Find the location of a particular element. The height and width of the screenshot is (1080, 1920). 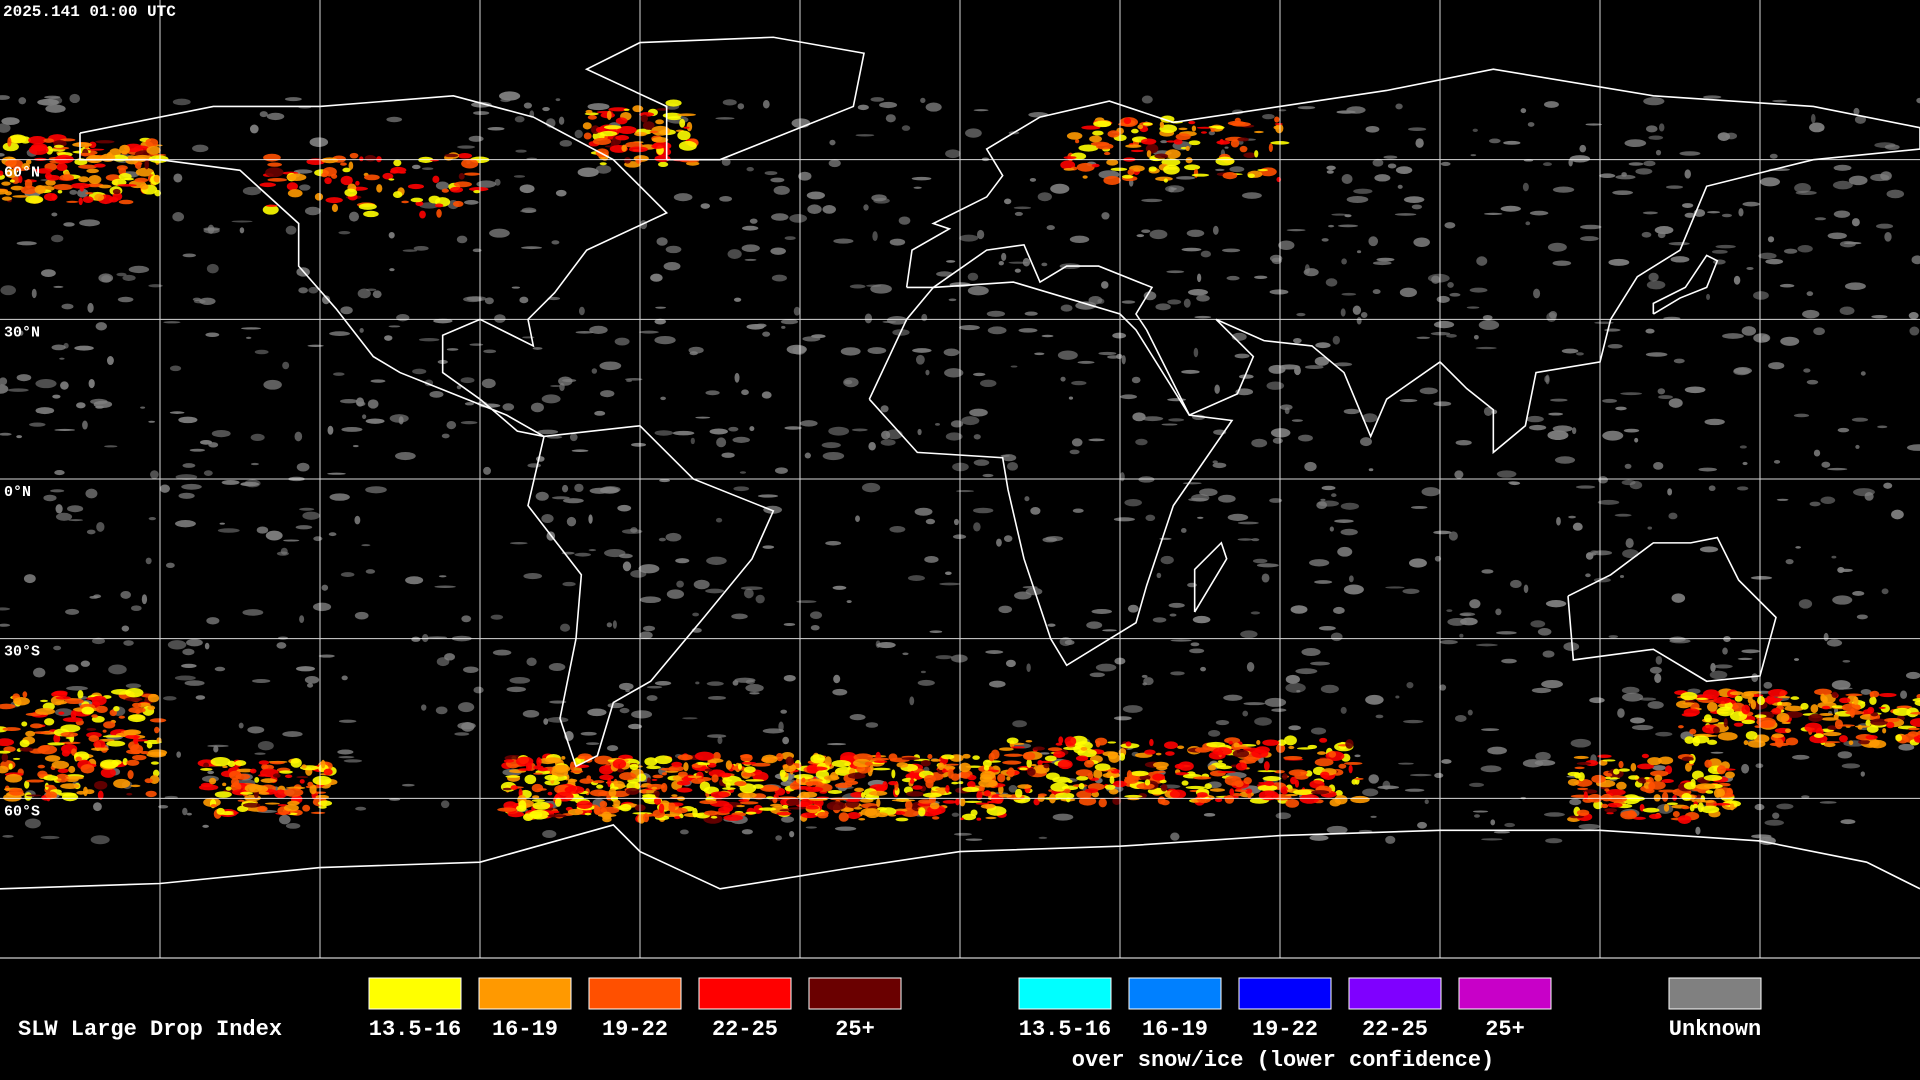

coastline is located at coordinates (1210, 577).